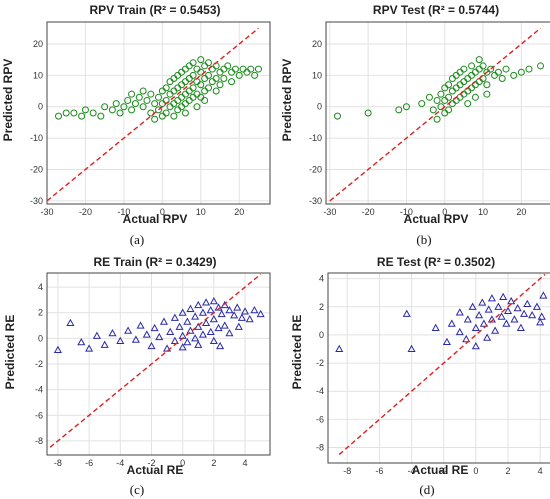  Describe the element at coordinates (426, 489) in the screenshot. I see `panel-caption: (d)` at that location.